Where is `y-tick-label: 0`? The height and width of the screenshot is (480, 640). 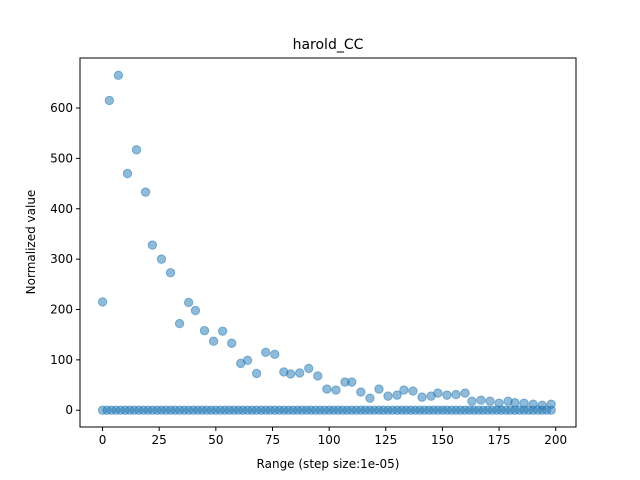
y-tick-label: 0 is located at coordinates (69, 410).